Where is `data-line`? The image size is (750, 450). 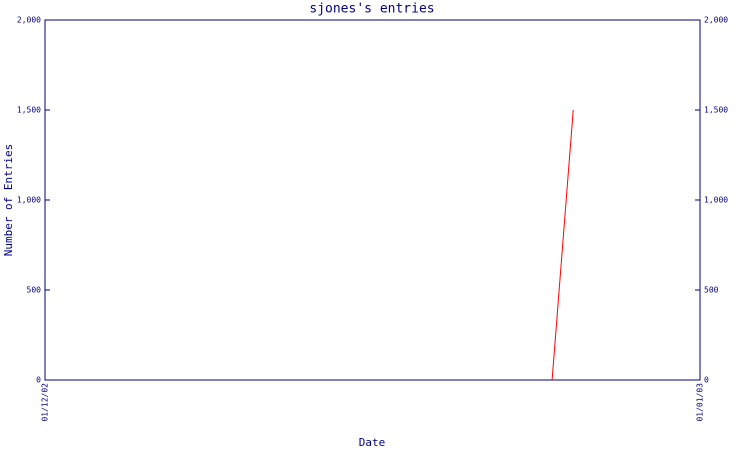 data-line is located at coordinates (562, 245).